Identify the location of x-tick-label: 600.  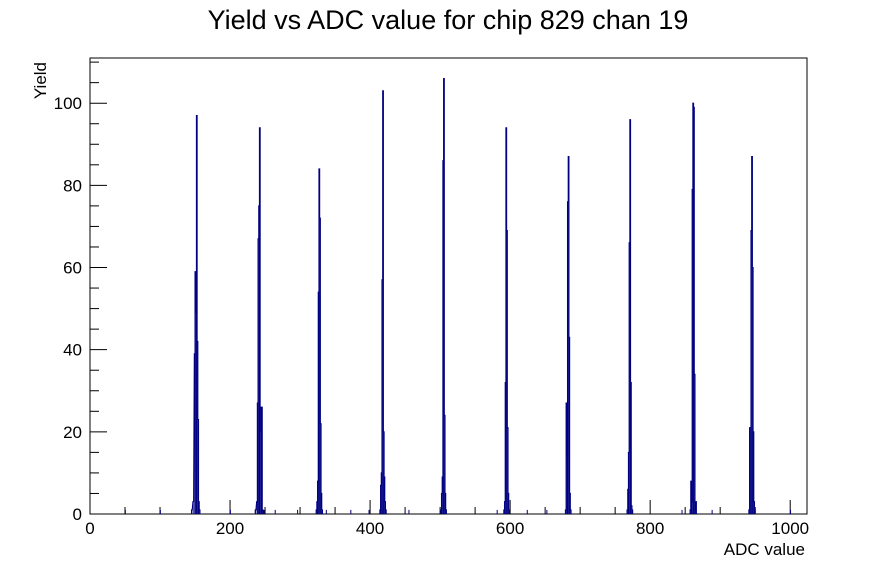
(510, 528).